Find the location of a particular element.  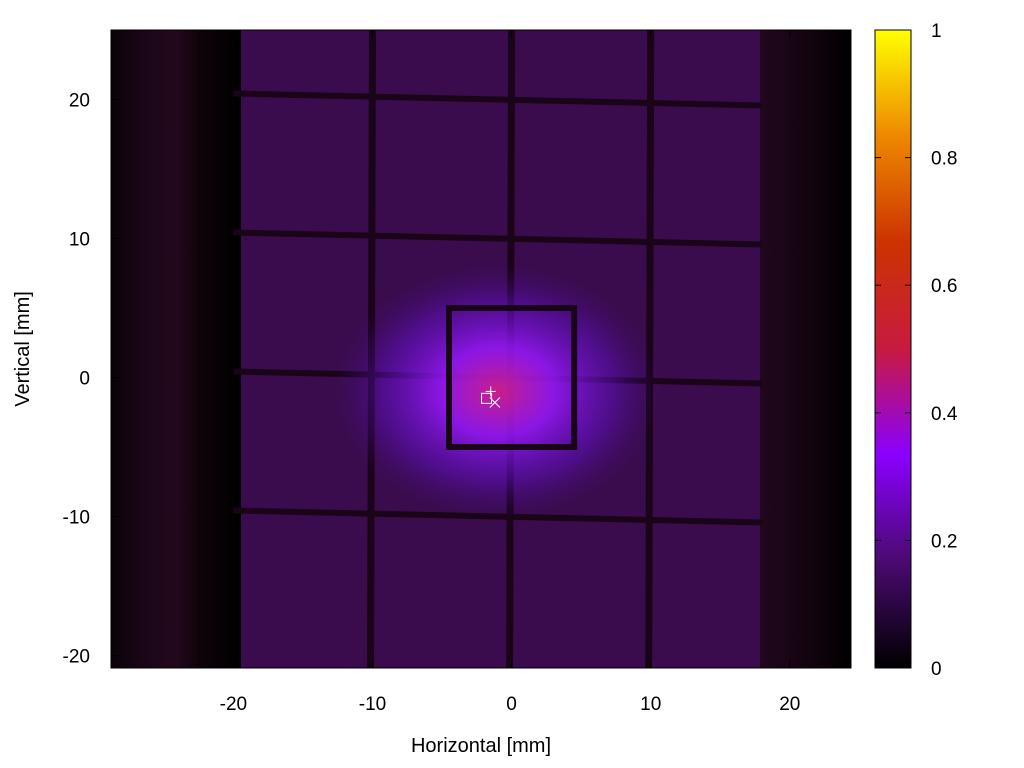

inner-square-frame is located at coordinates (512, 377).